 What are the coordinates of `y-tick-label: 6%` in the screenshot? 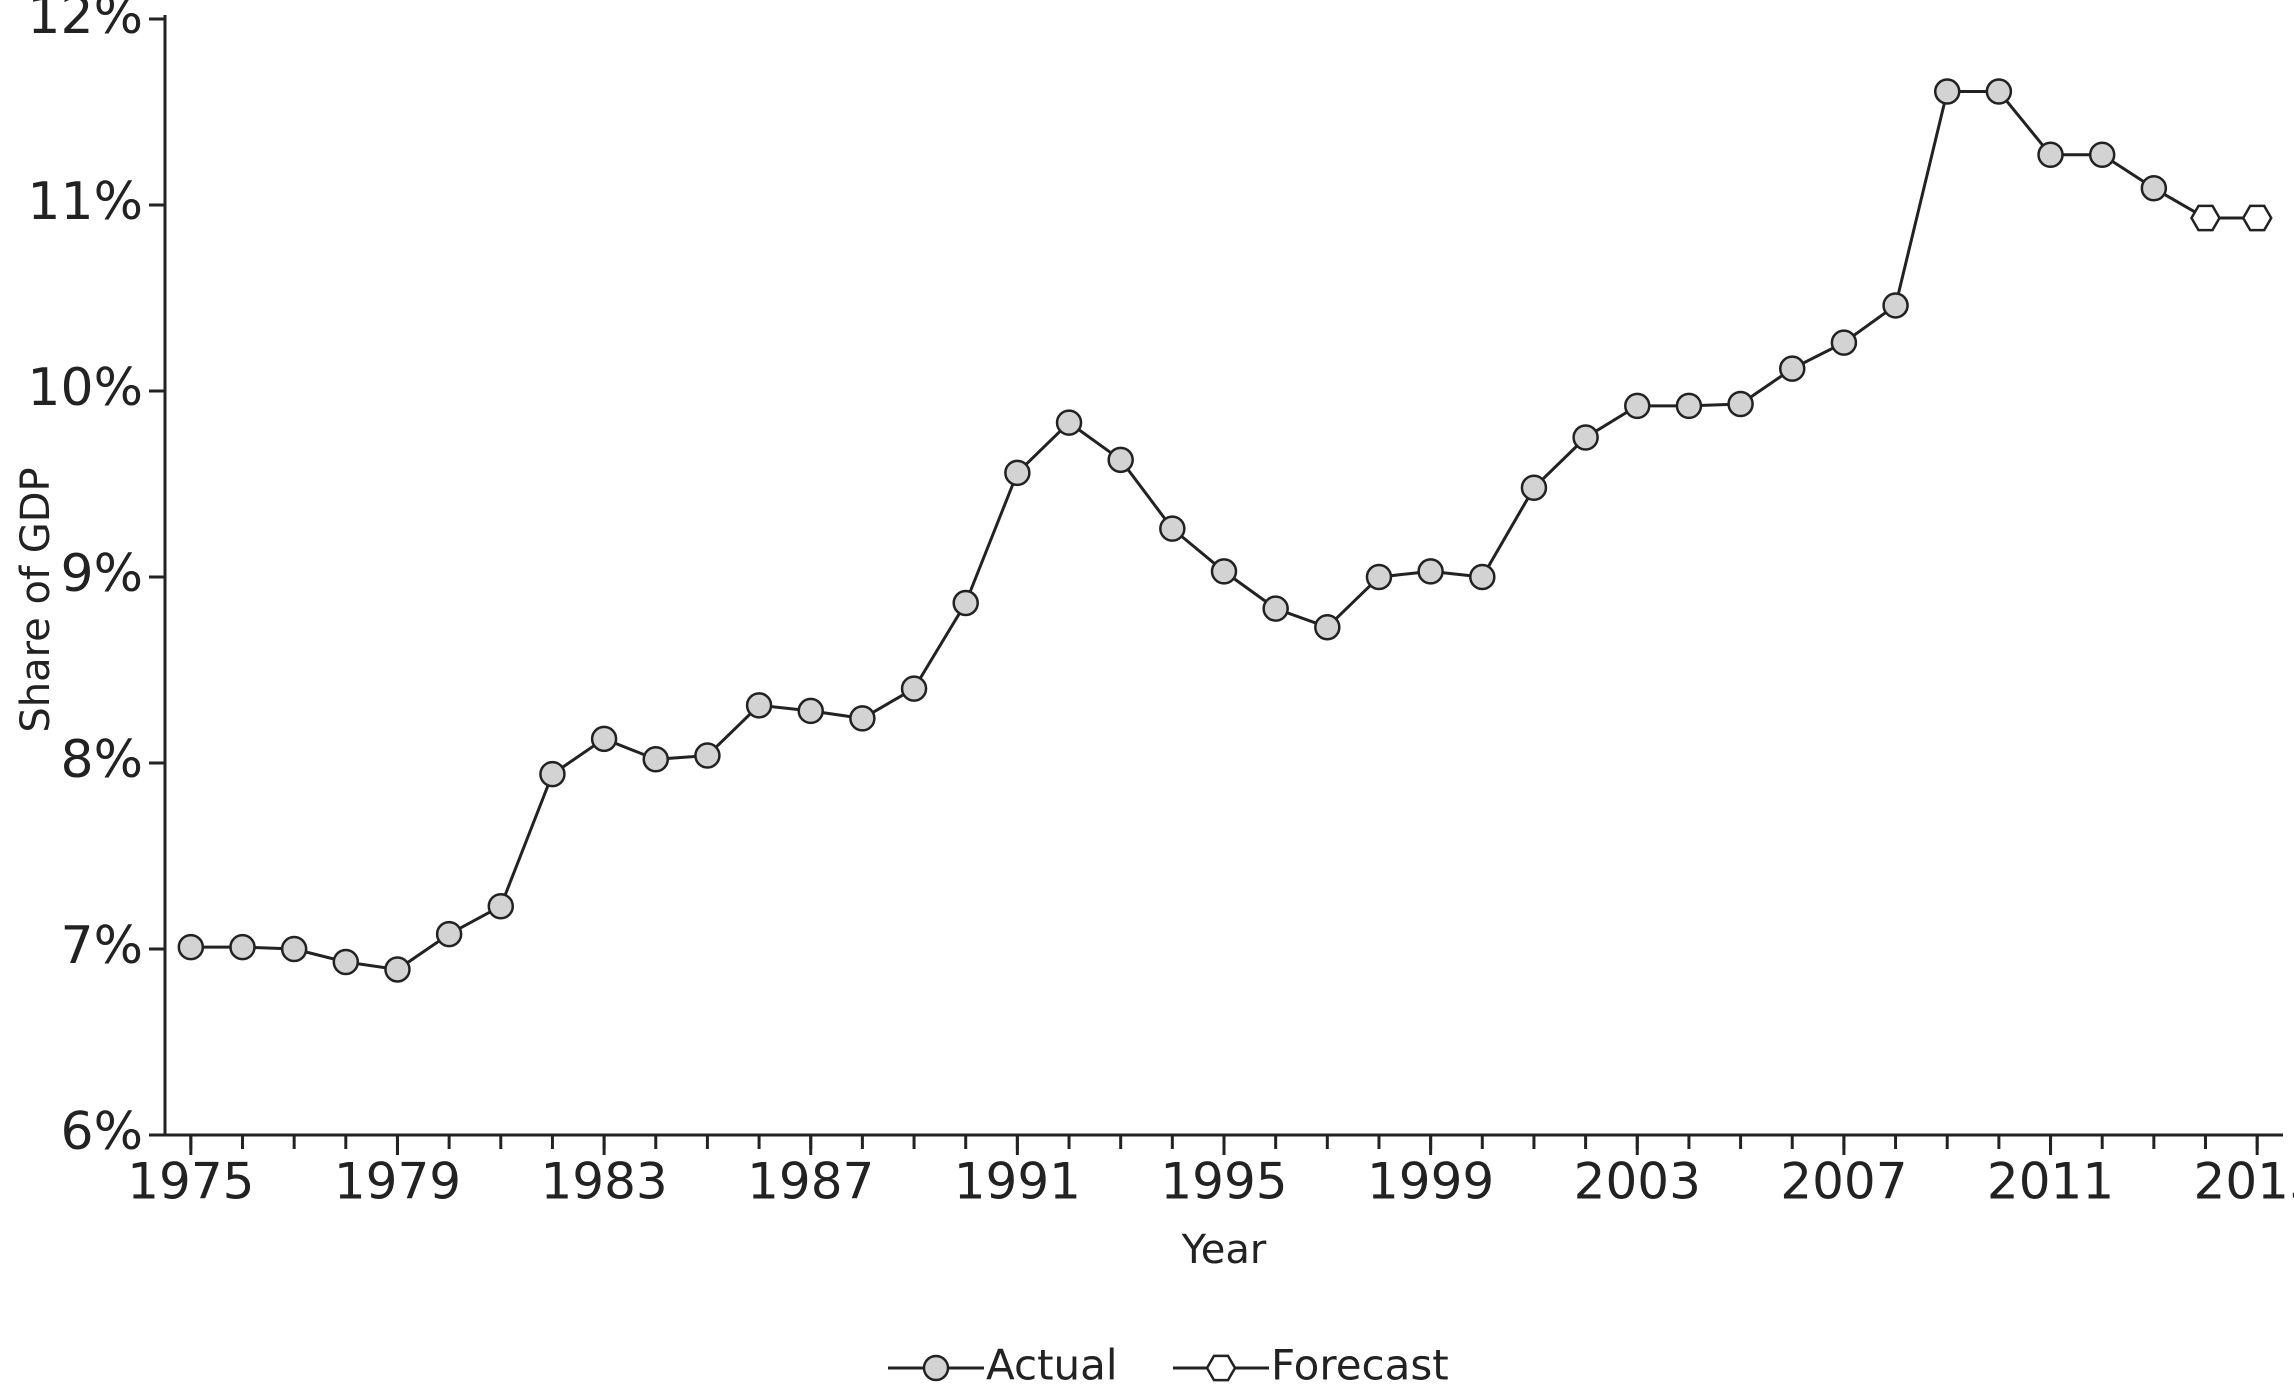 It's located at (102, 1132).